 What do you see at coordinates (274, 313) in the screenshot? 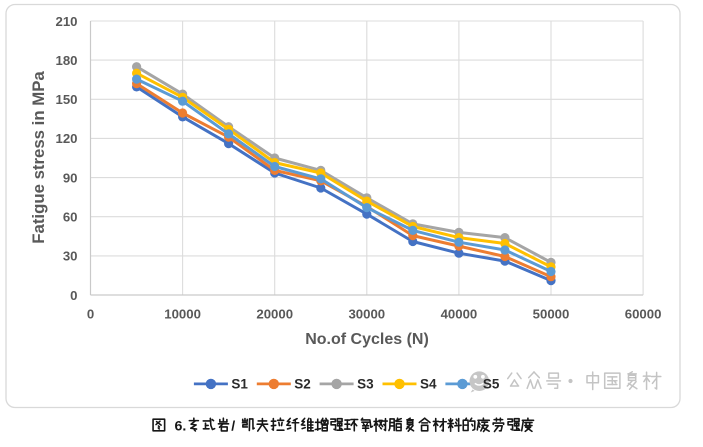
I see `svg-text: 20000` at bounding box center [274, 313].